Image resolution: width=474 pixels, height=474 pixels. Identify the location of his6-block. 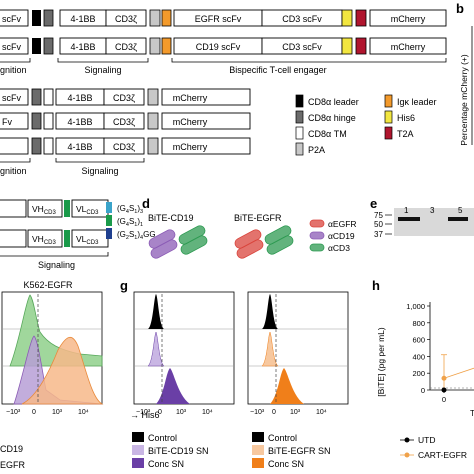
(347, 18).